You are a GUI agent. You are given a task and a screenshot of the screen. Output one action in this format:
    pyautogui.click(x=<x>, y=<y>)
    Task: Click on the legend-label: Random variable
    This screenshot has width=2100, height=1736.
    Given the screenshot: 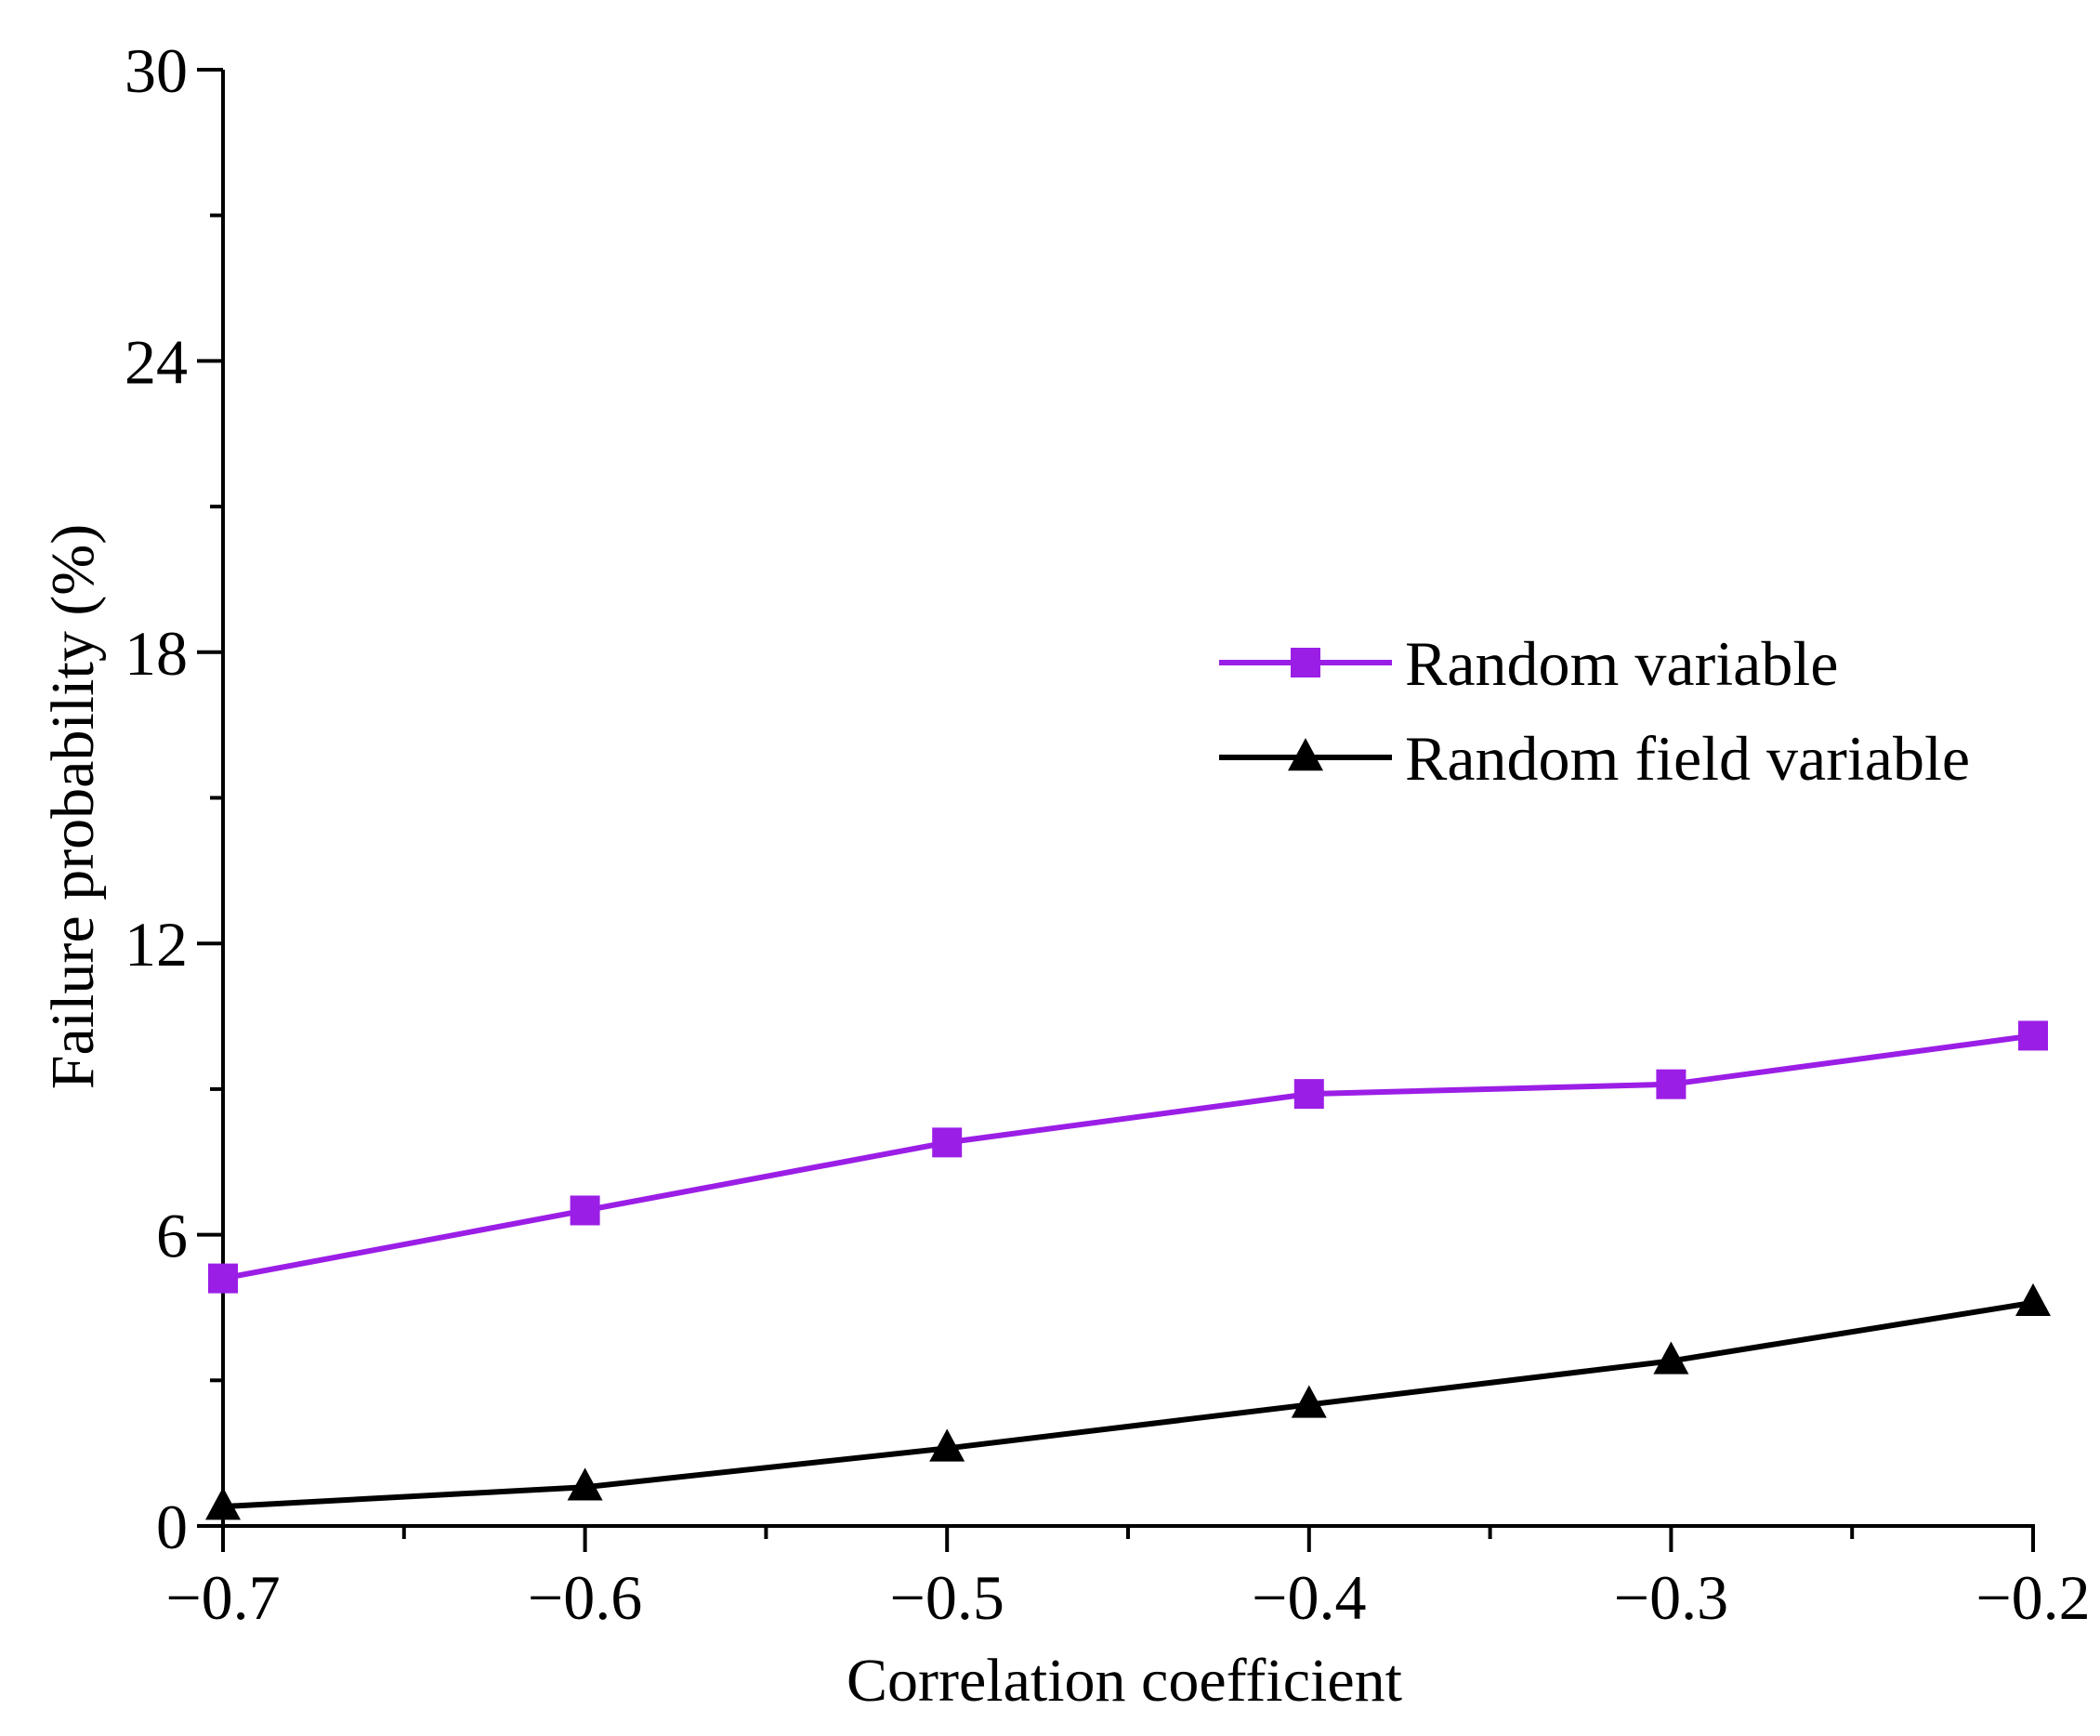 What is the action you would take?
    pyautogui.click(x=1621, y=664)
    